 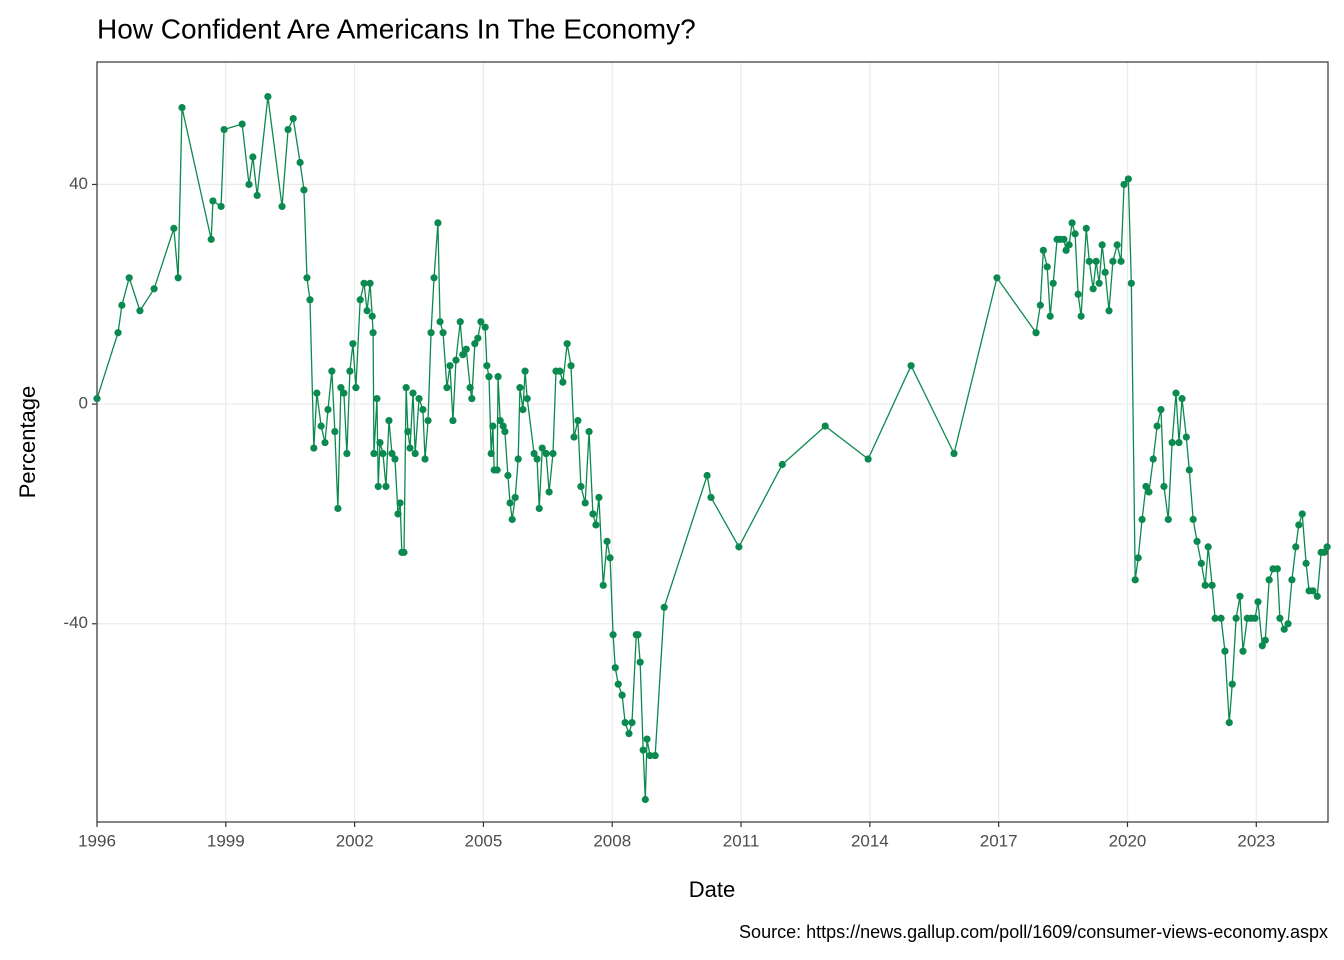 What do you see at coordinates (27, 442) in the screenshot?
I see `y-axis-title: Percentage` at bounding box center [27, 442].